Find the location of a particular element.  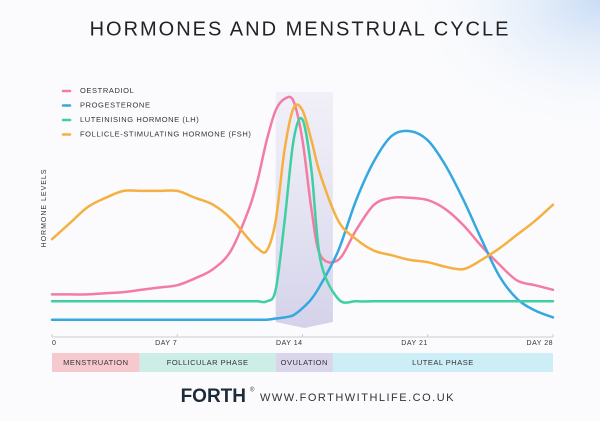

phase-label: OVULATION is located at coordinates (304, 362).